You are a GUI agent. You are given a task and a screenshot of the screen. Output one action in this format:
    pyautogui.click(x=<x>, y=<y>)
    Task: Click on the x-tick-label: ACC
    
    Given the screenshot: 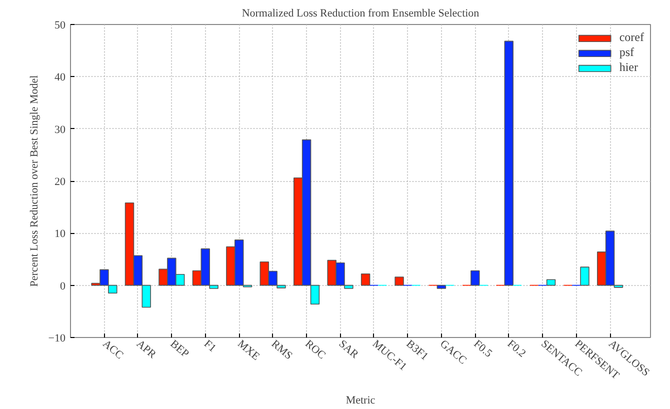 What is the action you would take?
    pyautogui.click(x=113, y=350)
    